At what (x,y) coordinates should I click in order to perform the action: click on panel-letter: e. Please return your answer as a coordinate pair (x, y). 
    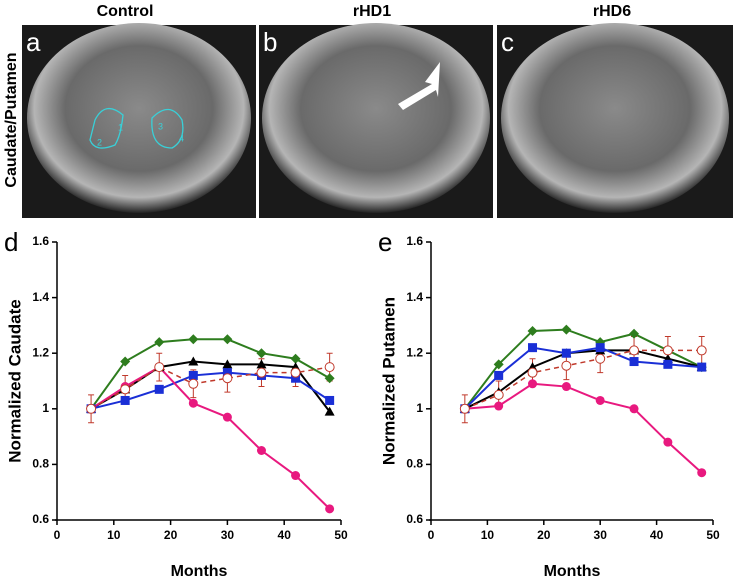
    Looking at the image, I should click on (385, 242).